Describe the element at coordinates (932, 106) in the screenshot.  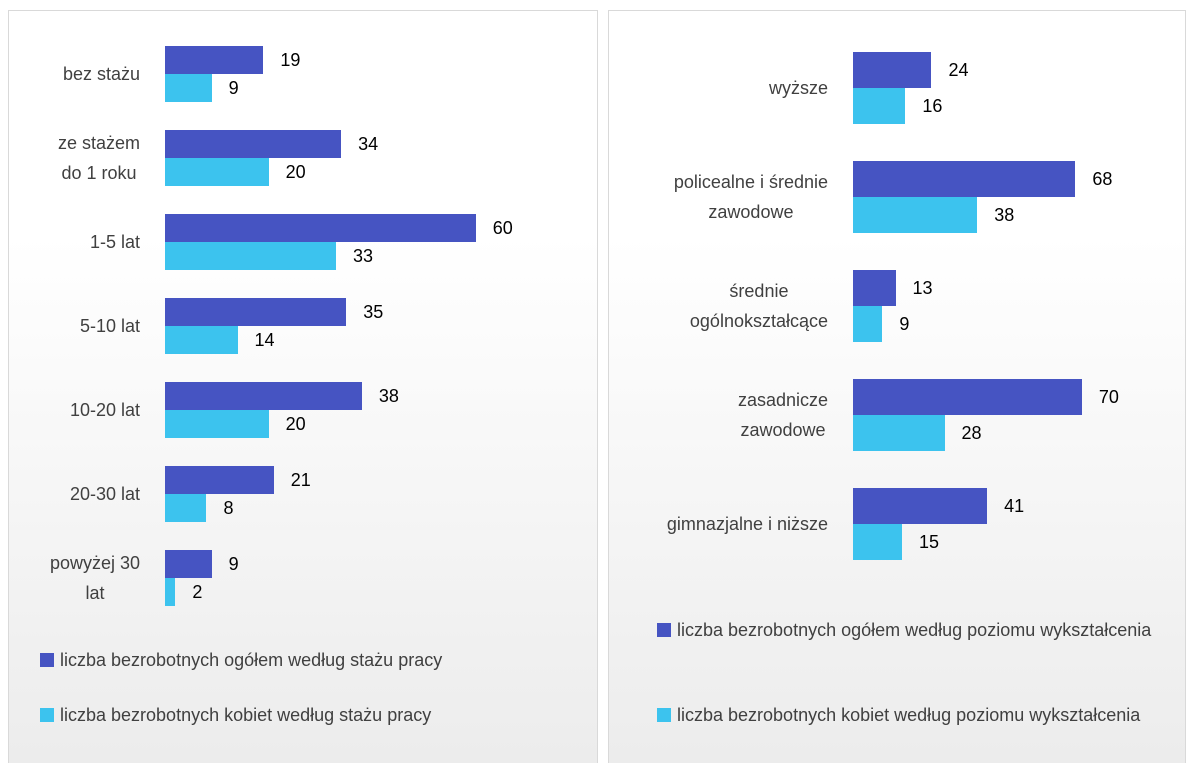
I see `data-label: 16` at that location.